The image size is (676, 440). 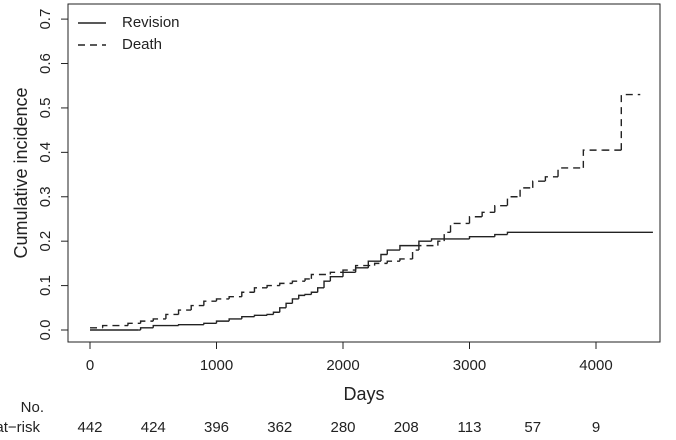 What do you see at coordinates (469, 365) in the screenshot?
I see `x-tick-label: 3000` at bounding box center [469, 365].